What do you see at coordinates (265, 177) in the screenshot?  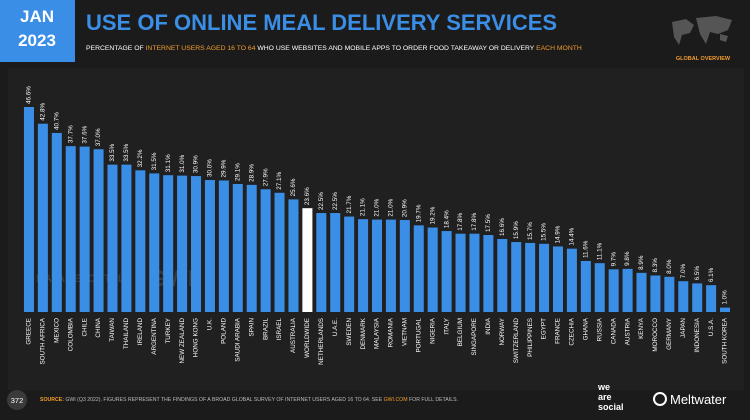 I see `value-label: 27.9%` at bounding box center [265, 177].